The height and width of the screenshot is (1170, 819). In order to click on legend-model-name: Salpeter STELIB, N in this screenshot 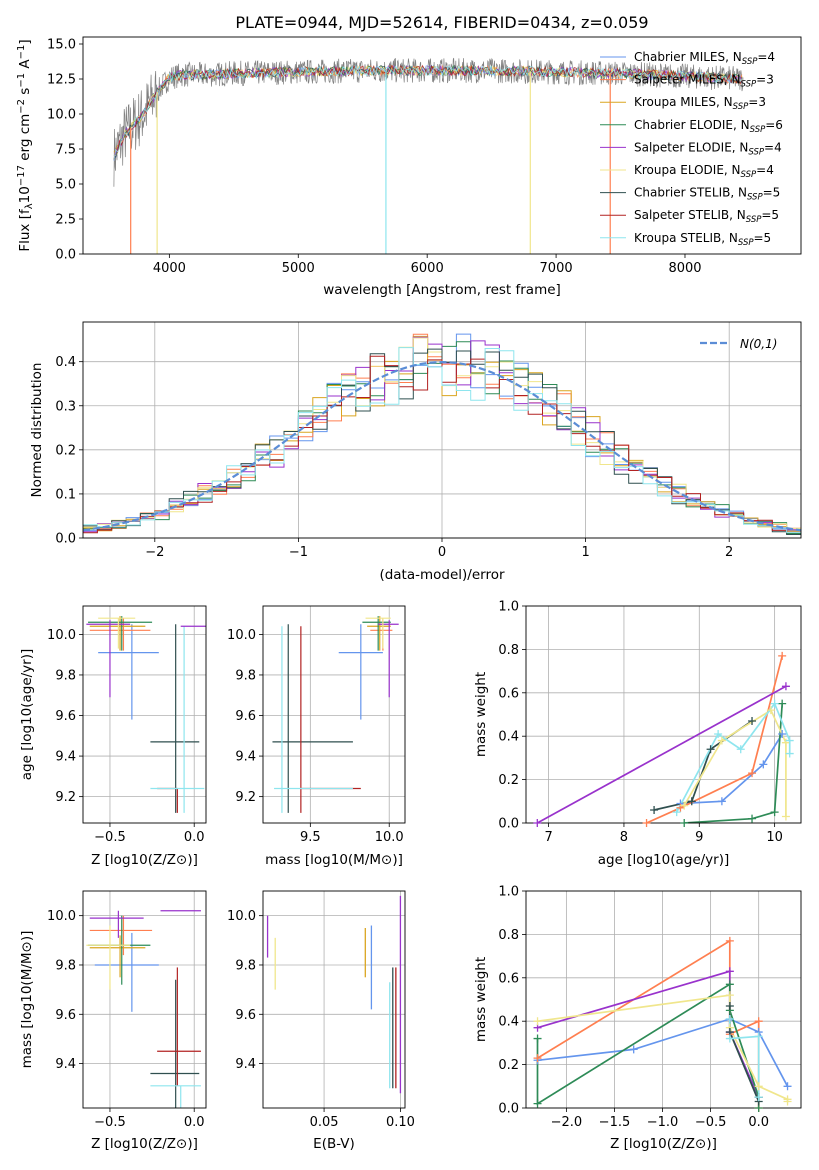, I will do `click(690, 215)`.